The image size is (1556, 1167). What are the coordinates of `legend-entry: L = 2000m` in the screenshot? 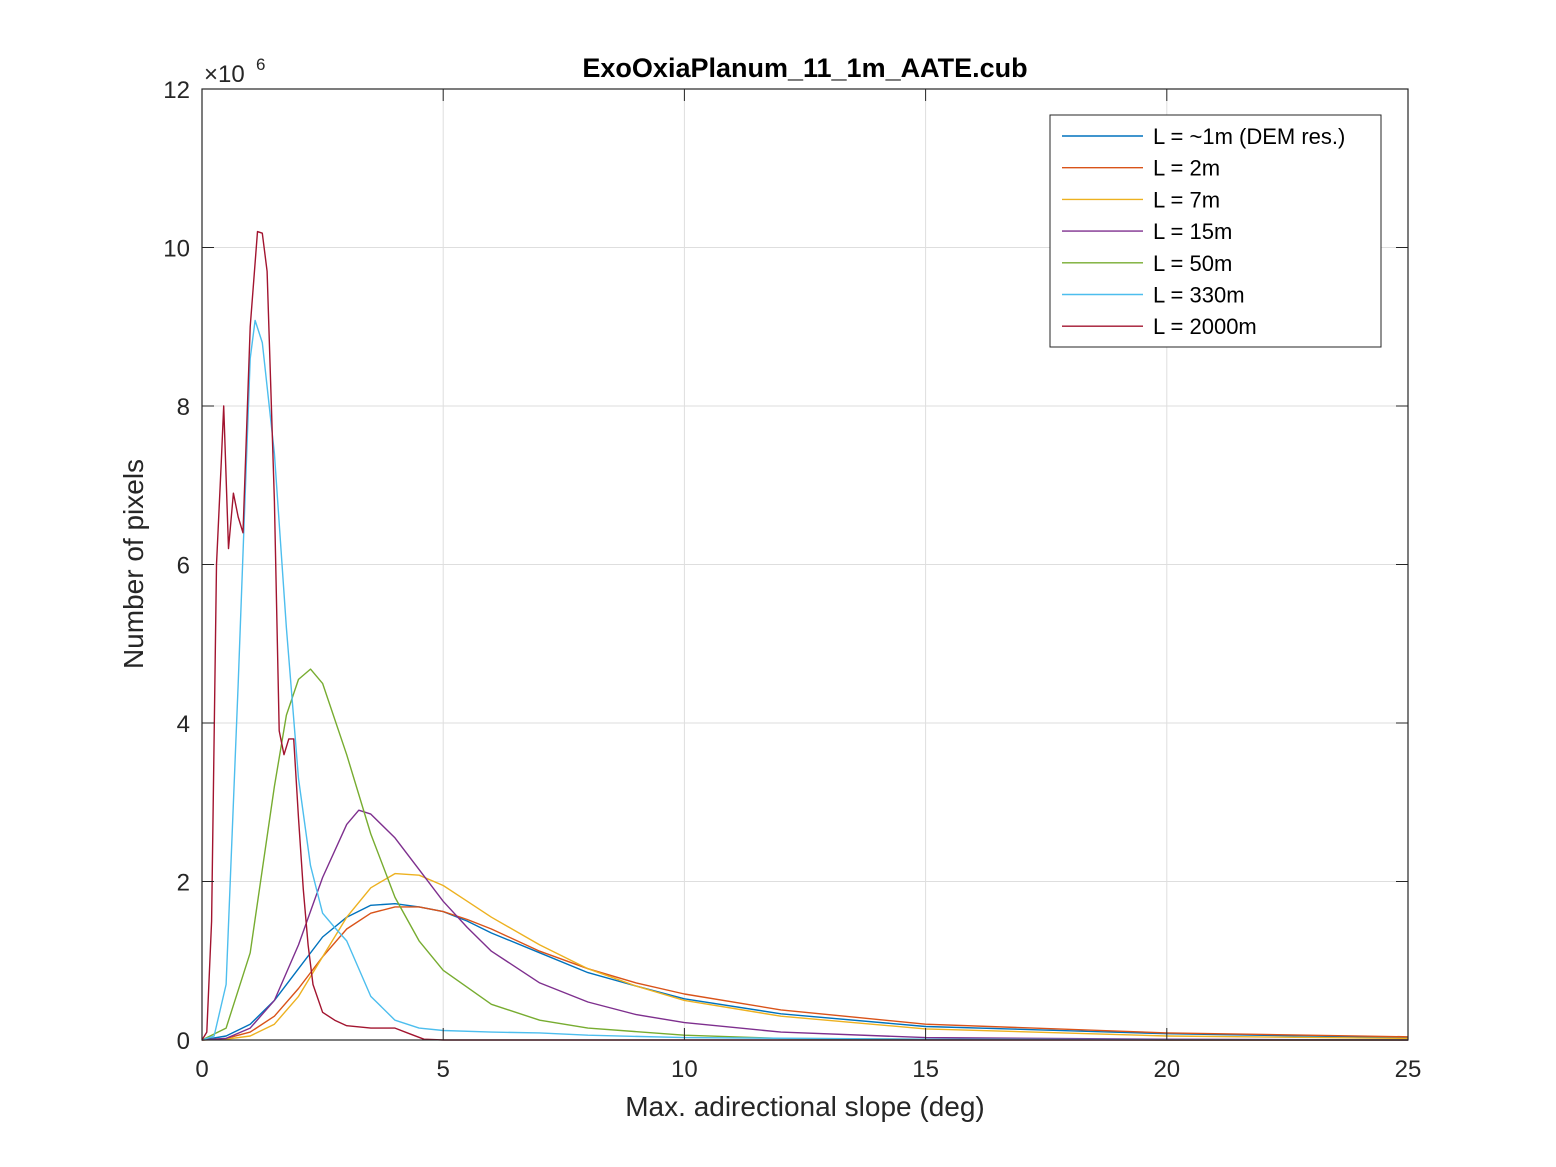 It's located at (1159, 326).